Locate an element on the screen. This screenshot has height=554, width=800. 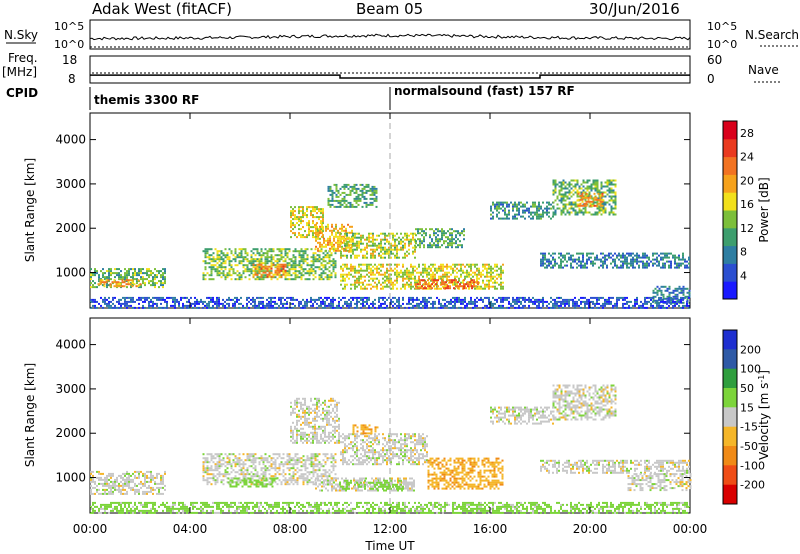
nsky-label: N.Sky is located at coordinates (21, 35).